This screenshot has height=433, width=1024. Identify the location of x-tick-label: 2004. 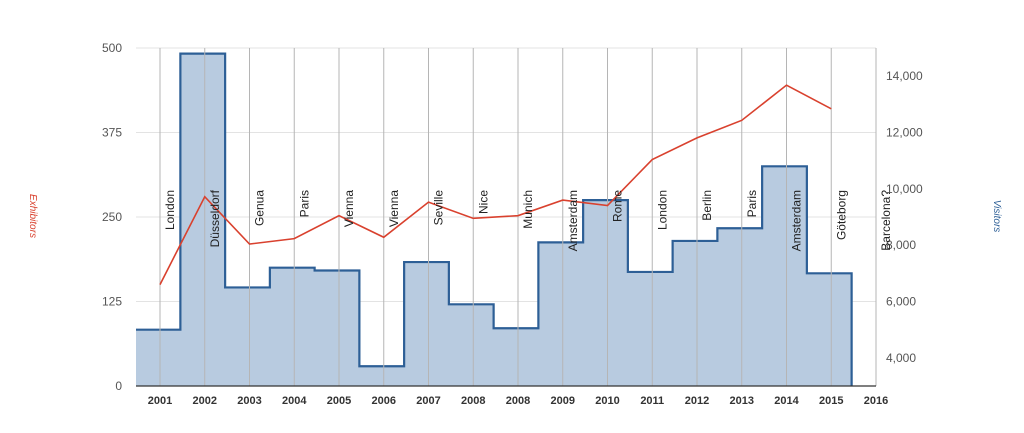
(294, 401).